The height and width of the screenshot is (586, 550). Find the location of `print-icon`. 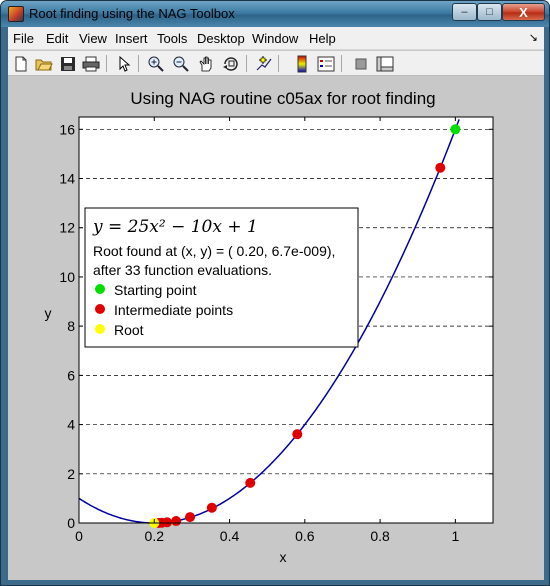

print-icon is located at coordinates (91, 63).